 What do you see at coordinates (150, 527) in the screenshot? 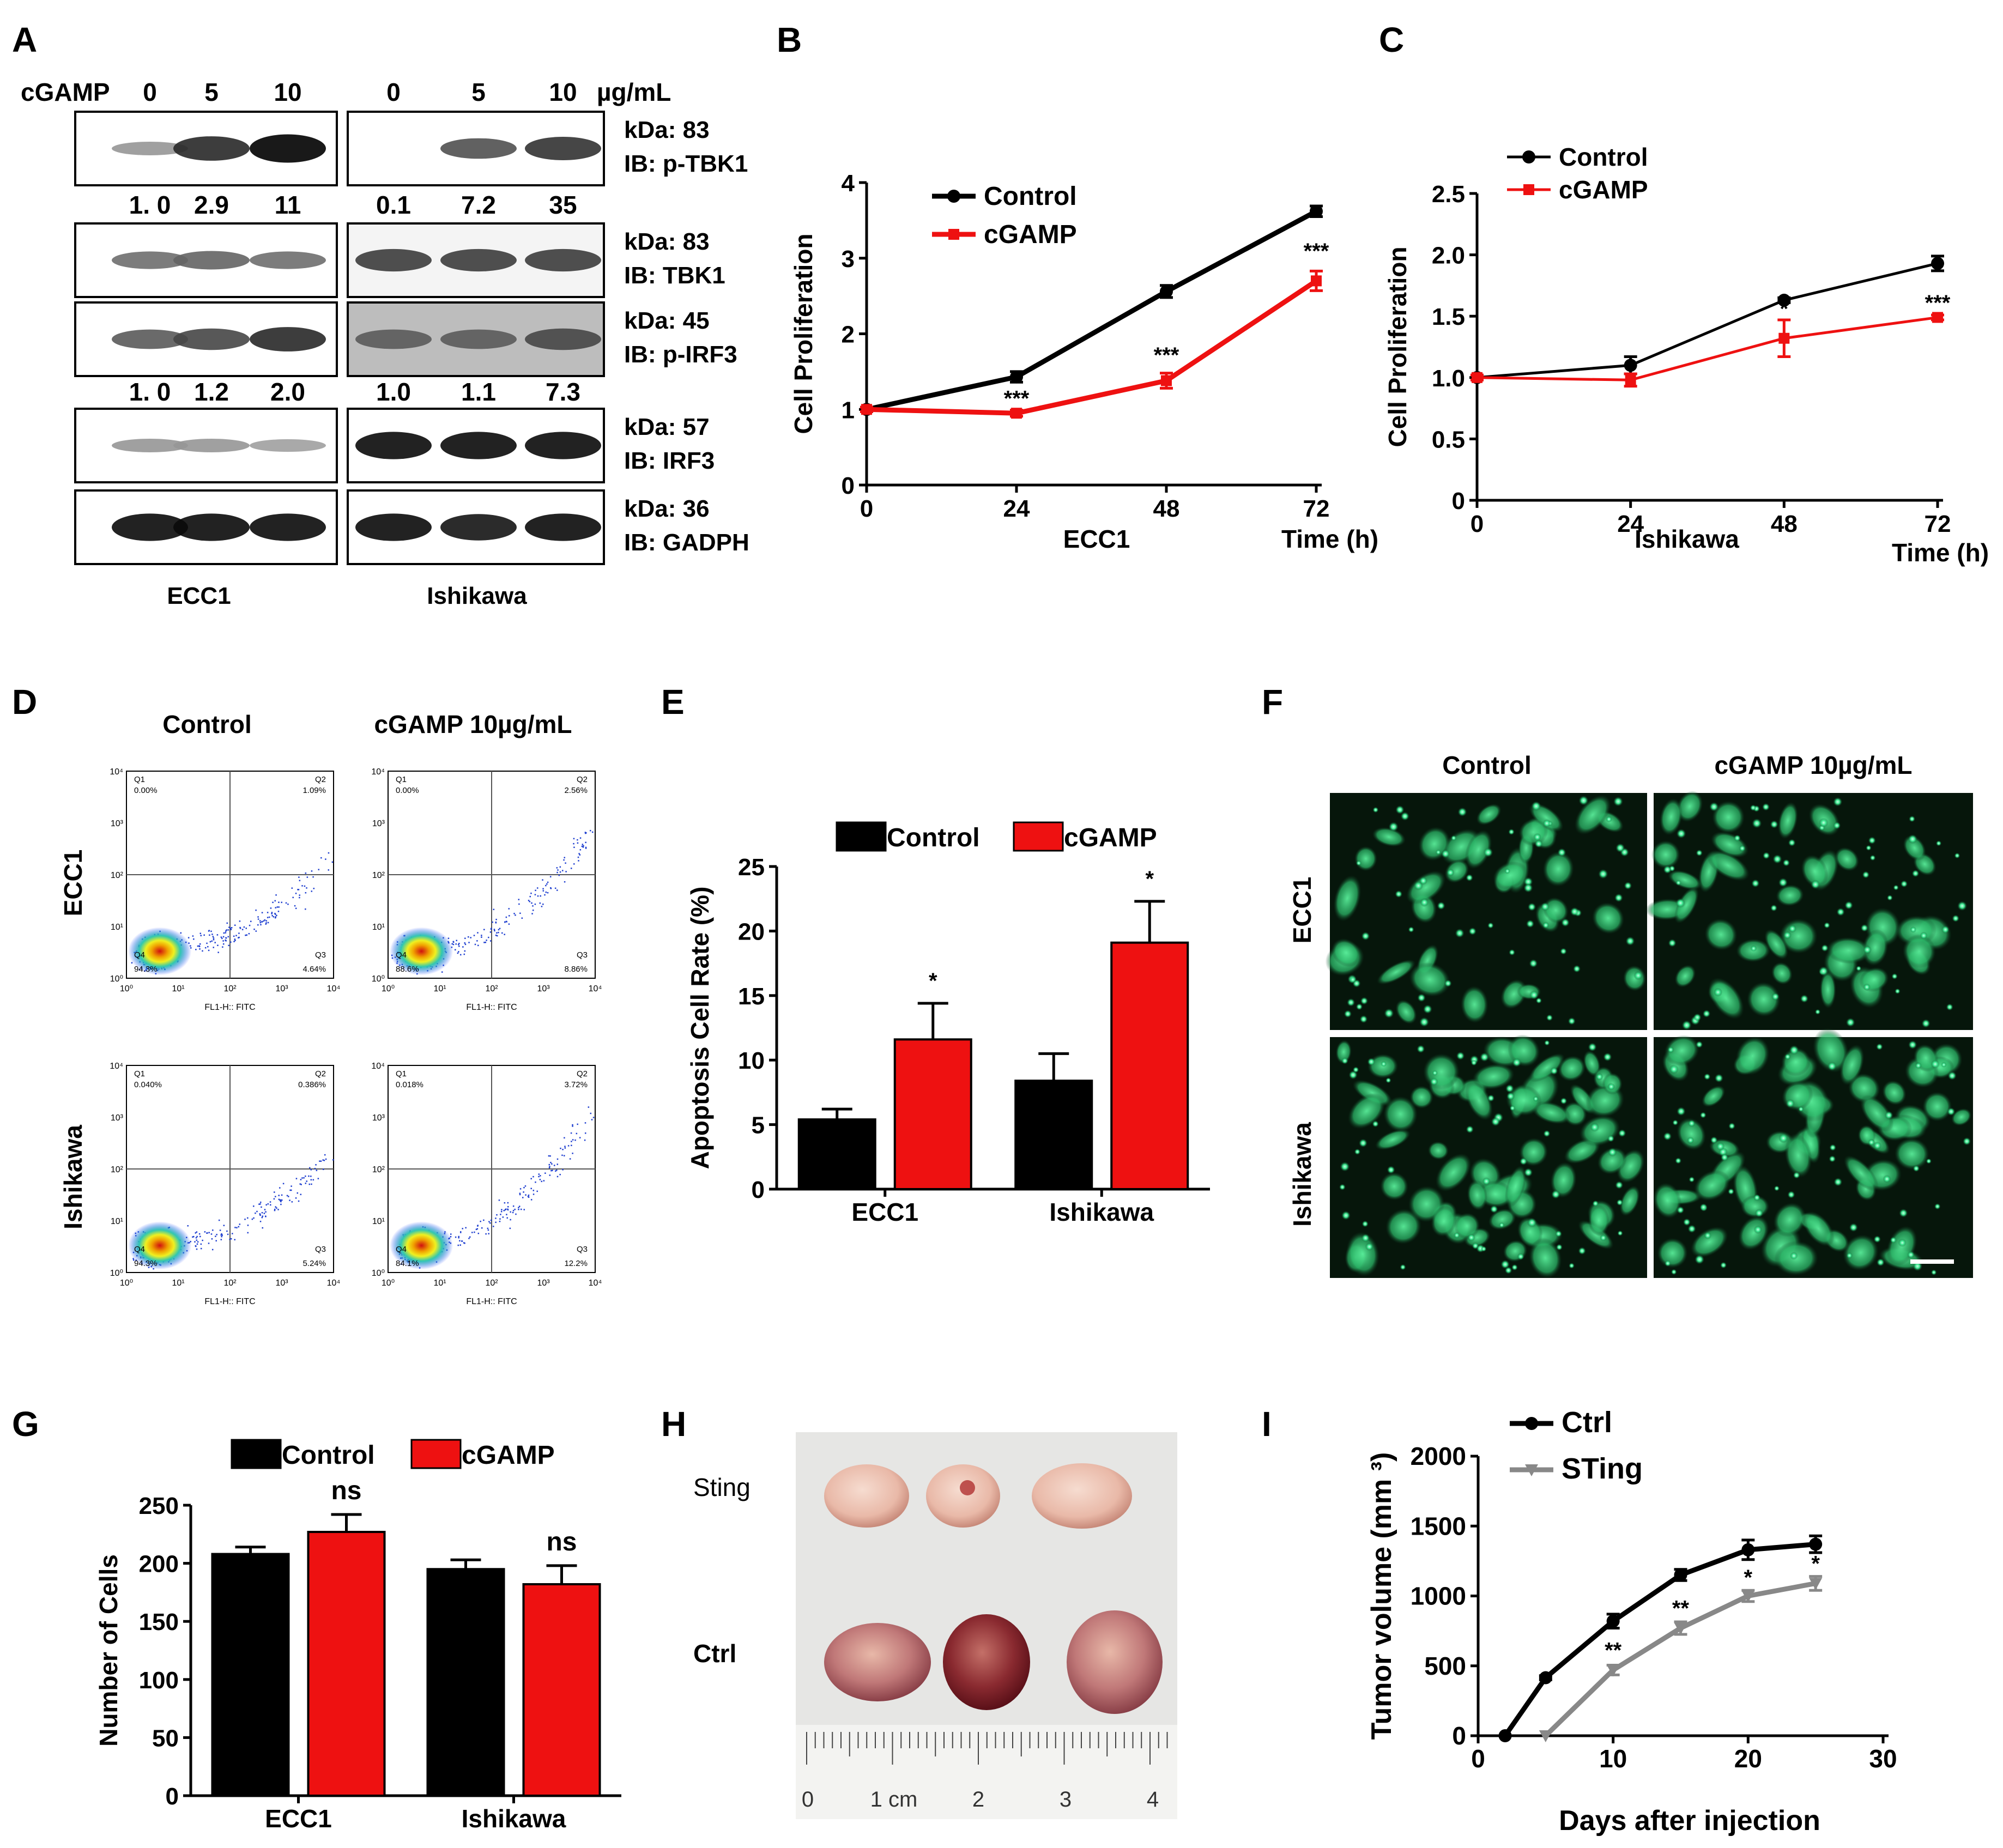
I see `blot-band` at bounding box center [150, 527].